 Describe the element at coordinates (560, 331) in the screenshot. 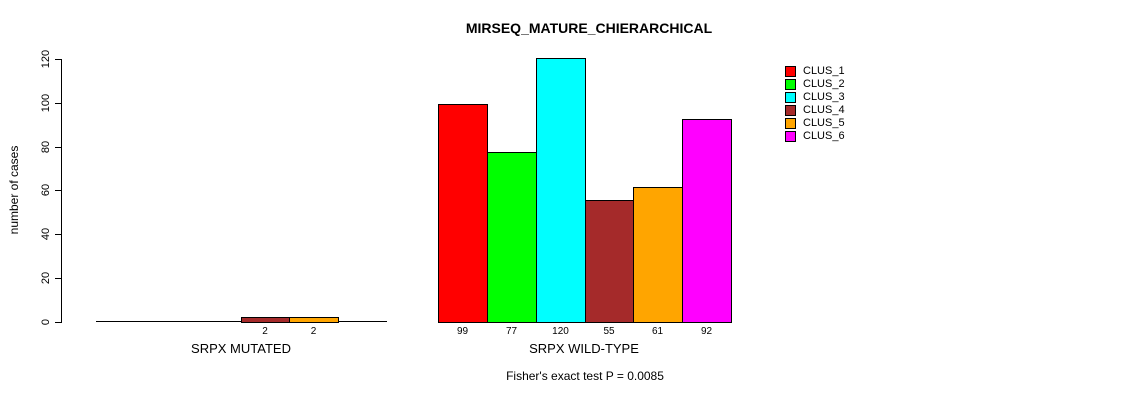

I see `bar-value-label: 120` at that location.